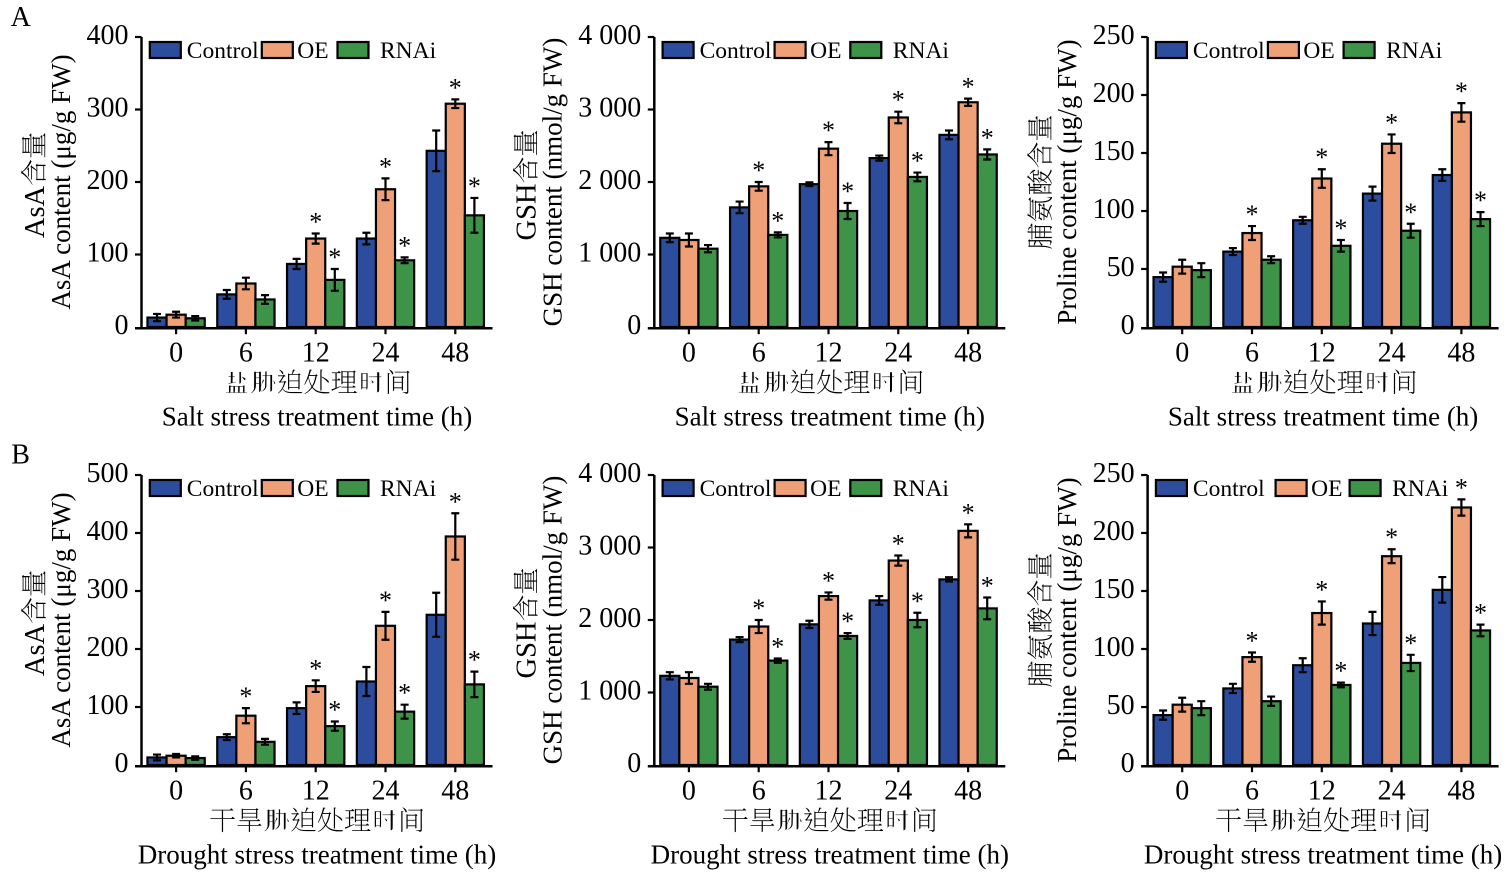 The height and width of the screenshot is (875, 1512). Describe the element at coordinates (108, 473) in the screenshot. I see `svg-text: 500` at that location.